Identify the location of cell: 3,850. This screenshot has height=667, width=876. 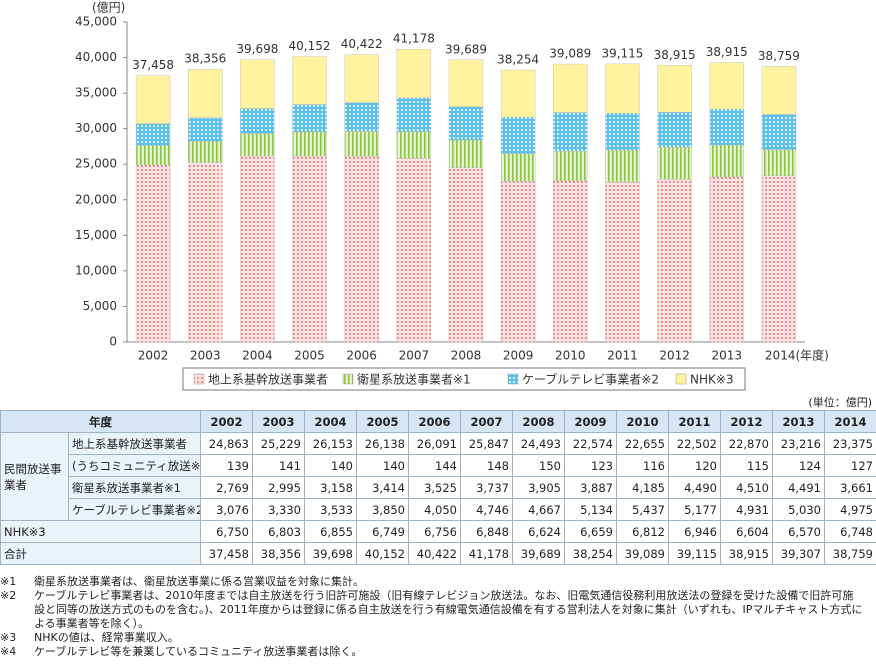
(382, 509).